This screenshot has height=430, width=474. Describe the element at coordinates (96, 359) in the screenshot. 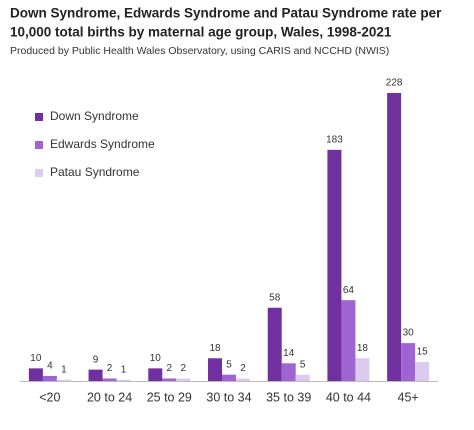

I see `data-label: 9` at that location.